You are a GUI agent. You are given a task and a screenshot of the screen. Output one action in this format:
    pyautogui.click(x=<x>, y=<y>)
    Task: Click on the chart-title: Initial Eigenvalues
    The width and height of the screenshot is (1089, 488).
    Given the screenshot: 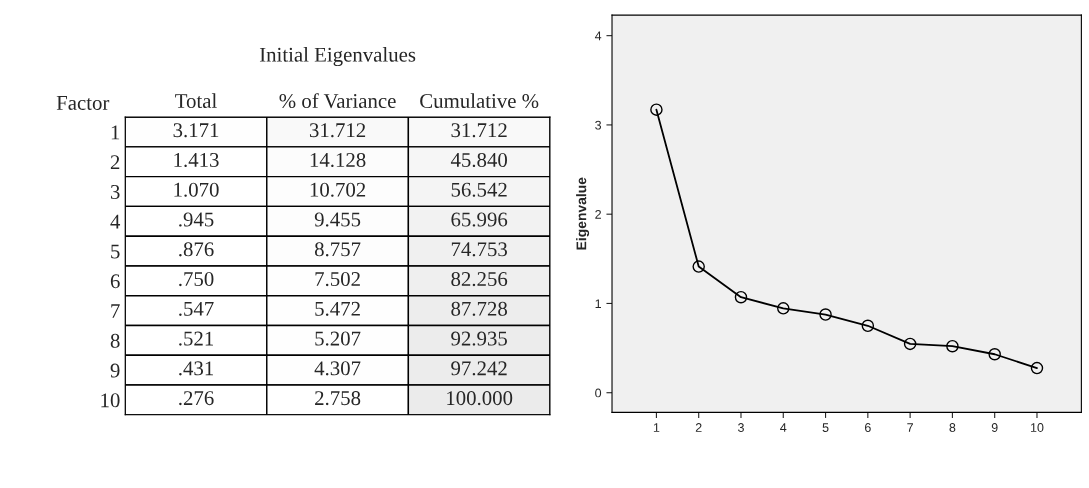 What is the action you would take?
    pyautogui.click(x=337, y=57)
    